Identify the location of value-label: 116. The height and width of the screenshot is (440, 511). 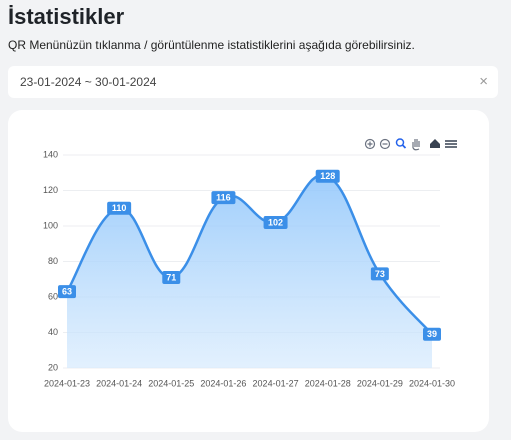
(223, 197).